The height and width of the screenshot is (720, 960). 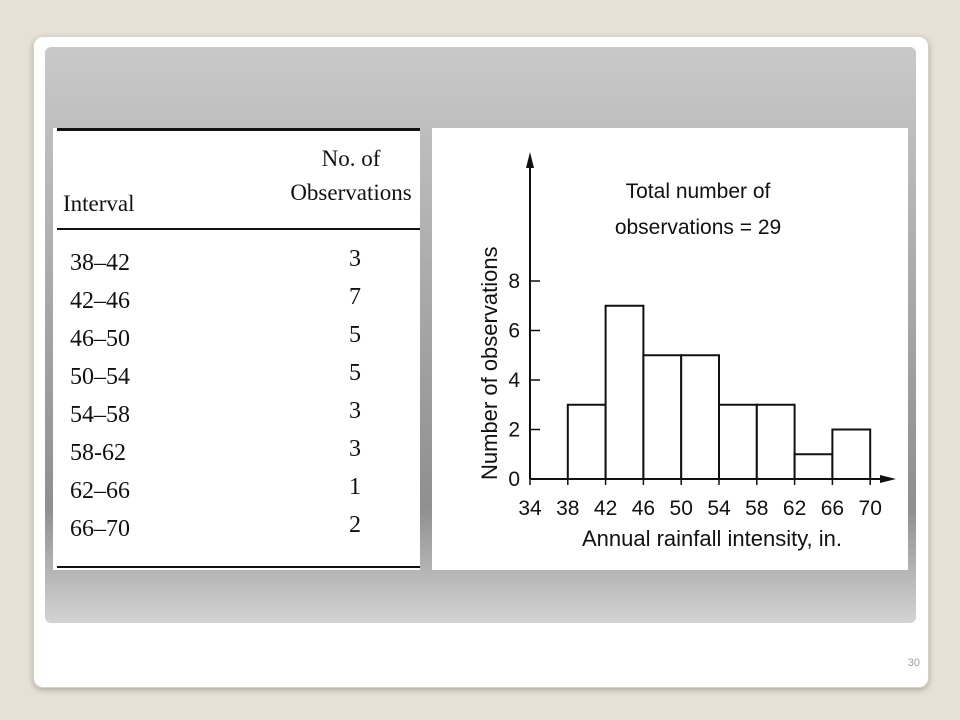 What do you see at coordinates (99, 203) in the screenshot?
I see `header-interval: Interval` at bounding box center [99, 203].